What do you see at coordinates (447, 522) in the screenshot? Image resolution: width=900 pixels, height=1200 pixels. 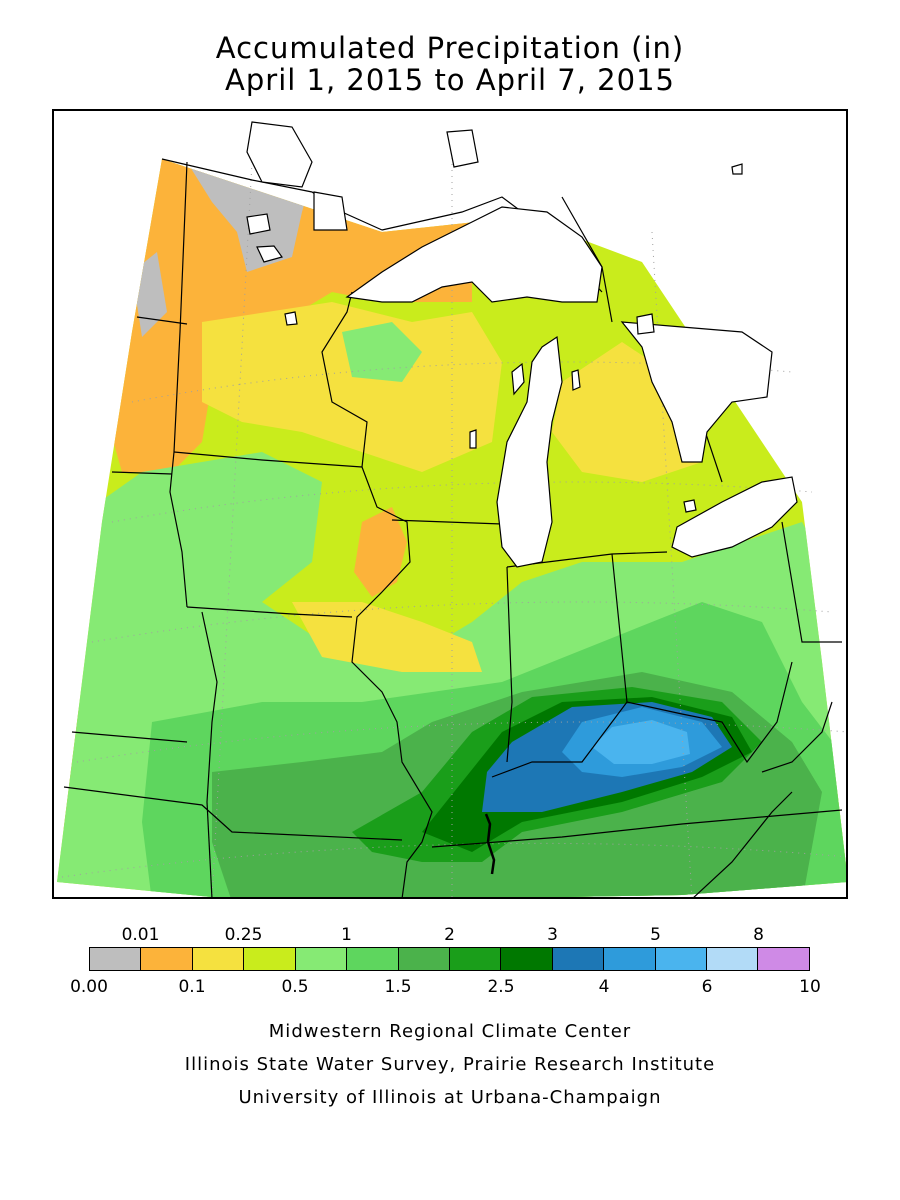 I see `border-wisconsin-illinois` at bounding box center [447, 522].